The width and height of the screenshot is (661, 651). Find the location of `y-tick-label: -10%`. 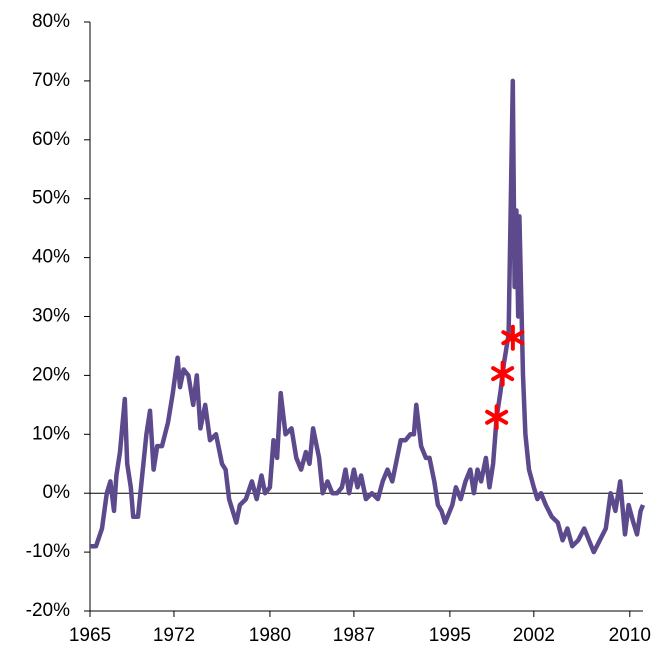

y-tick-label: -10% is located at coordinates (48, 551).